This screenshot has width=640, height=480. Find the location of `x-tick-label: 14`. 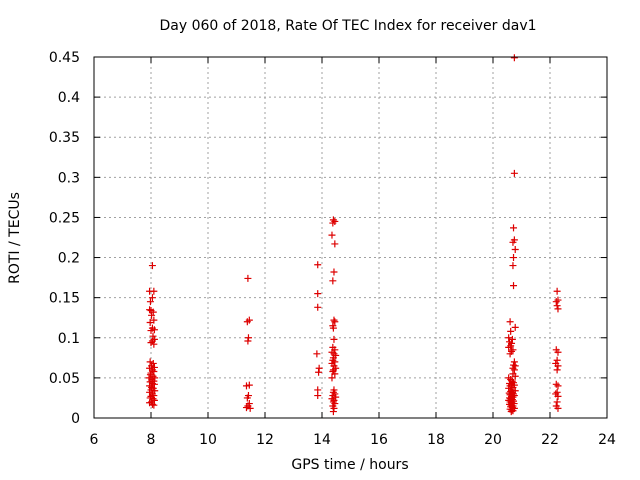

x-tick-label: 14 is located at coordinates (322, 440).